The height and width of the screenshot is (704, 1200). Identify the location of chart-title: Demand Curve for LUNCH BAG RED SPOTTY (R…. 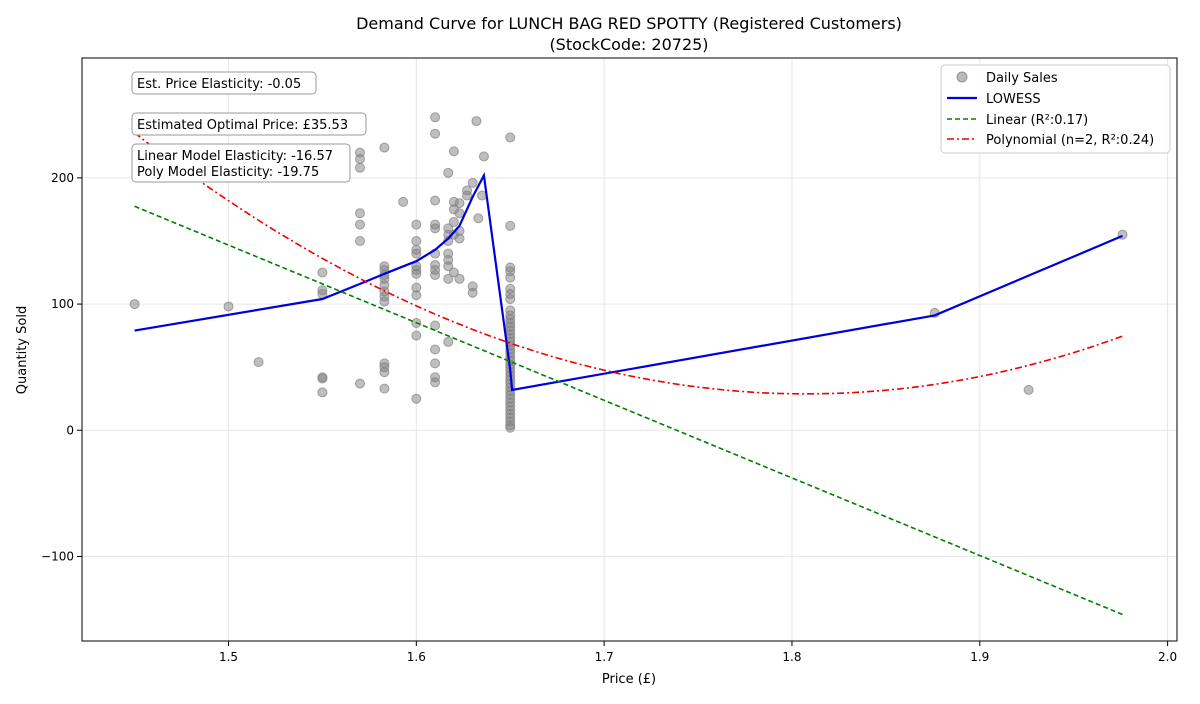
(629, 23).